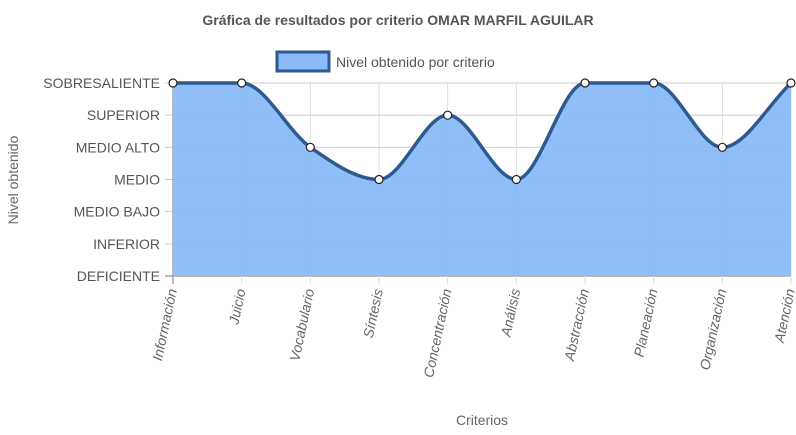  I want to click on y-tick-label: MEDIO, so click(137, 180).